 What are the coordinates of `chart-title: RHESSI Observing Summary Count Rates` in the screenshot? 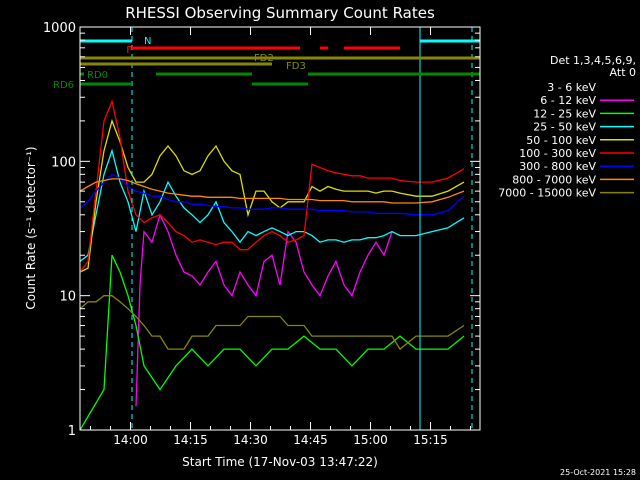 It's located at (280, 13).